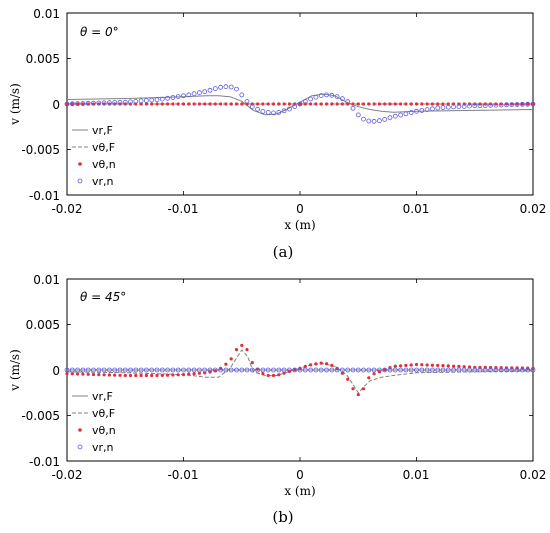 This screenshot has height=533, width=550. I want to click on y-tick-label: 0.005, so click(43, 325).